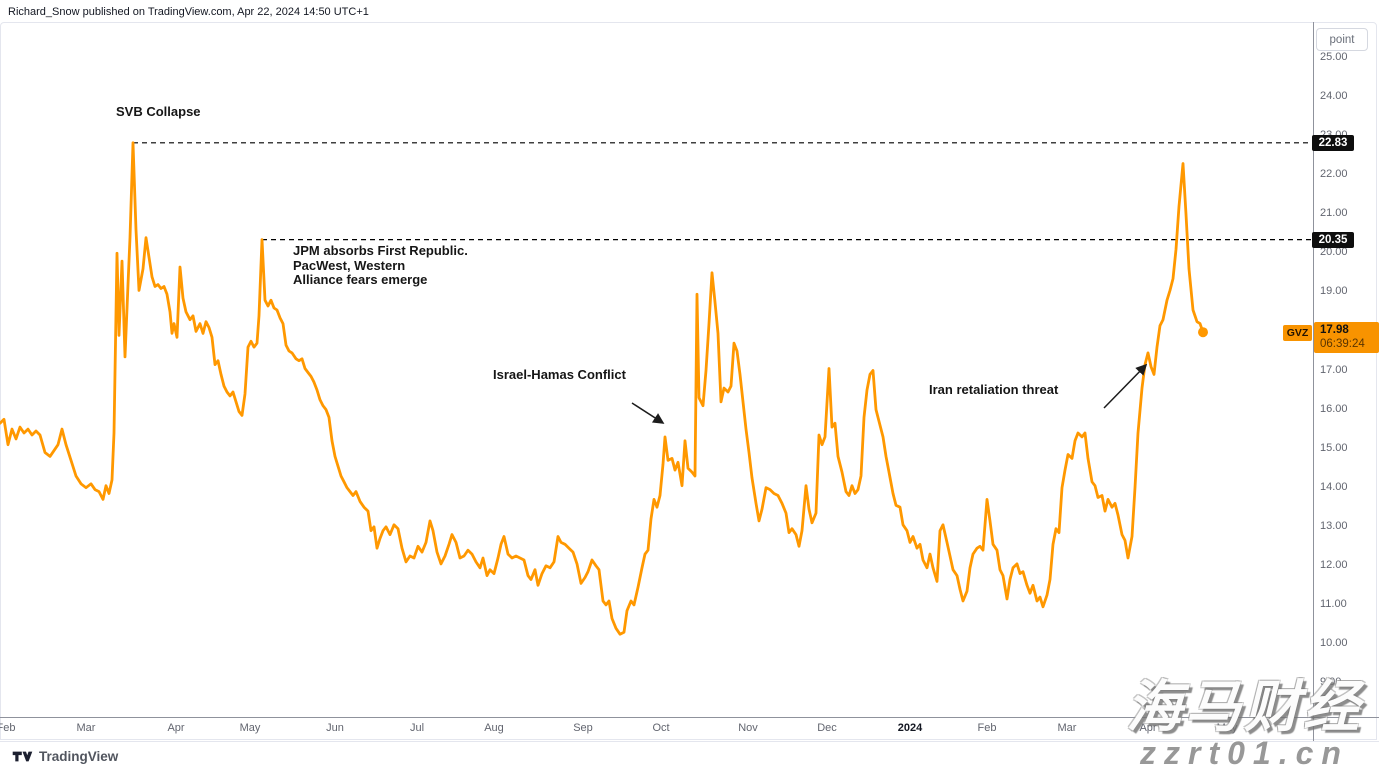  I want to click on last-price-label: 17.98 06:39:24, so click(1346, 337).